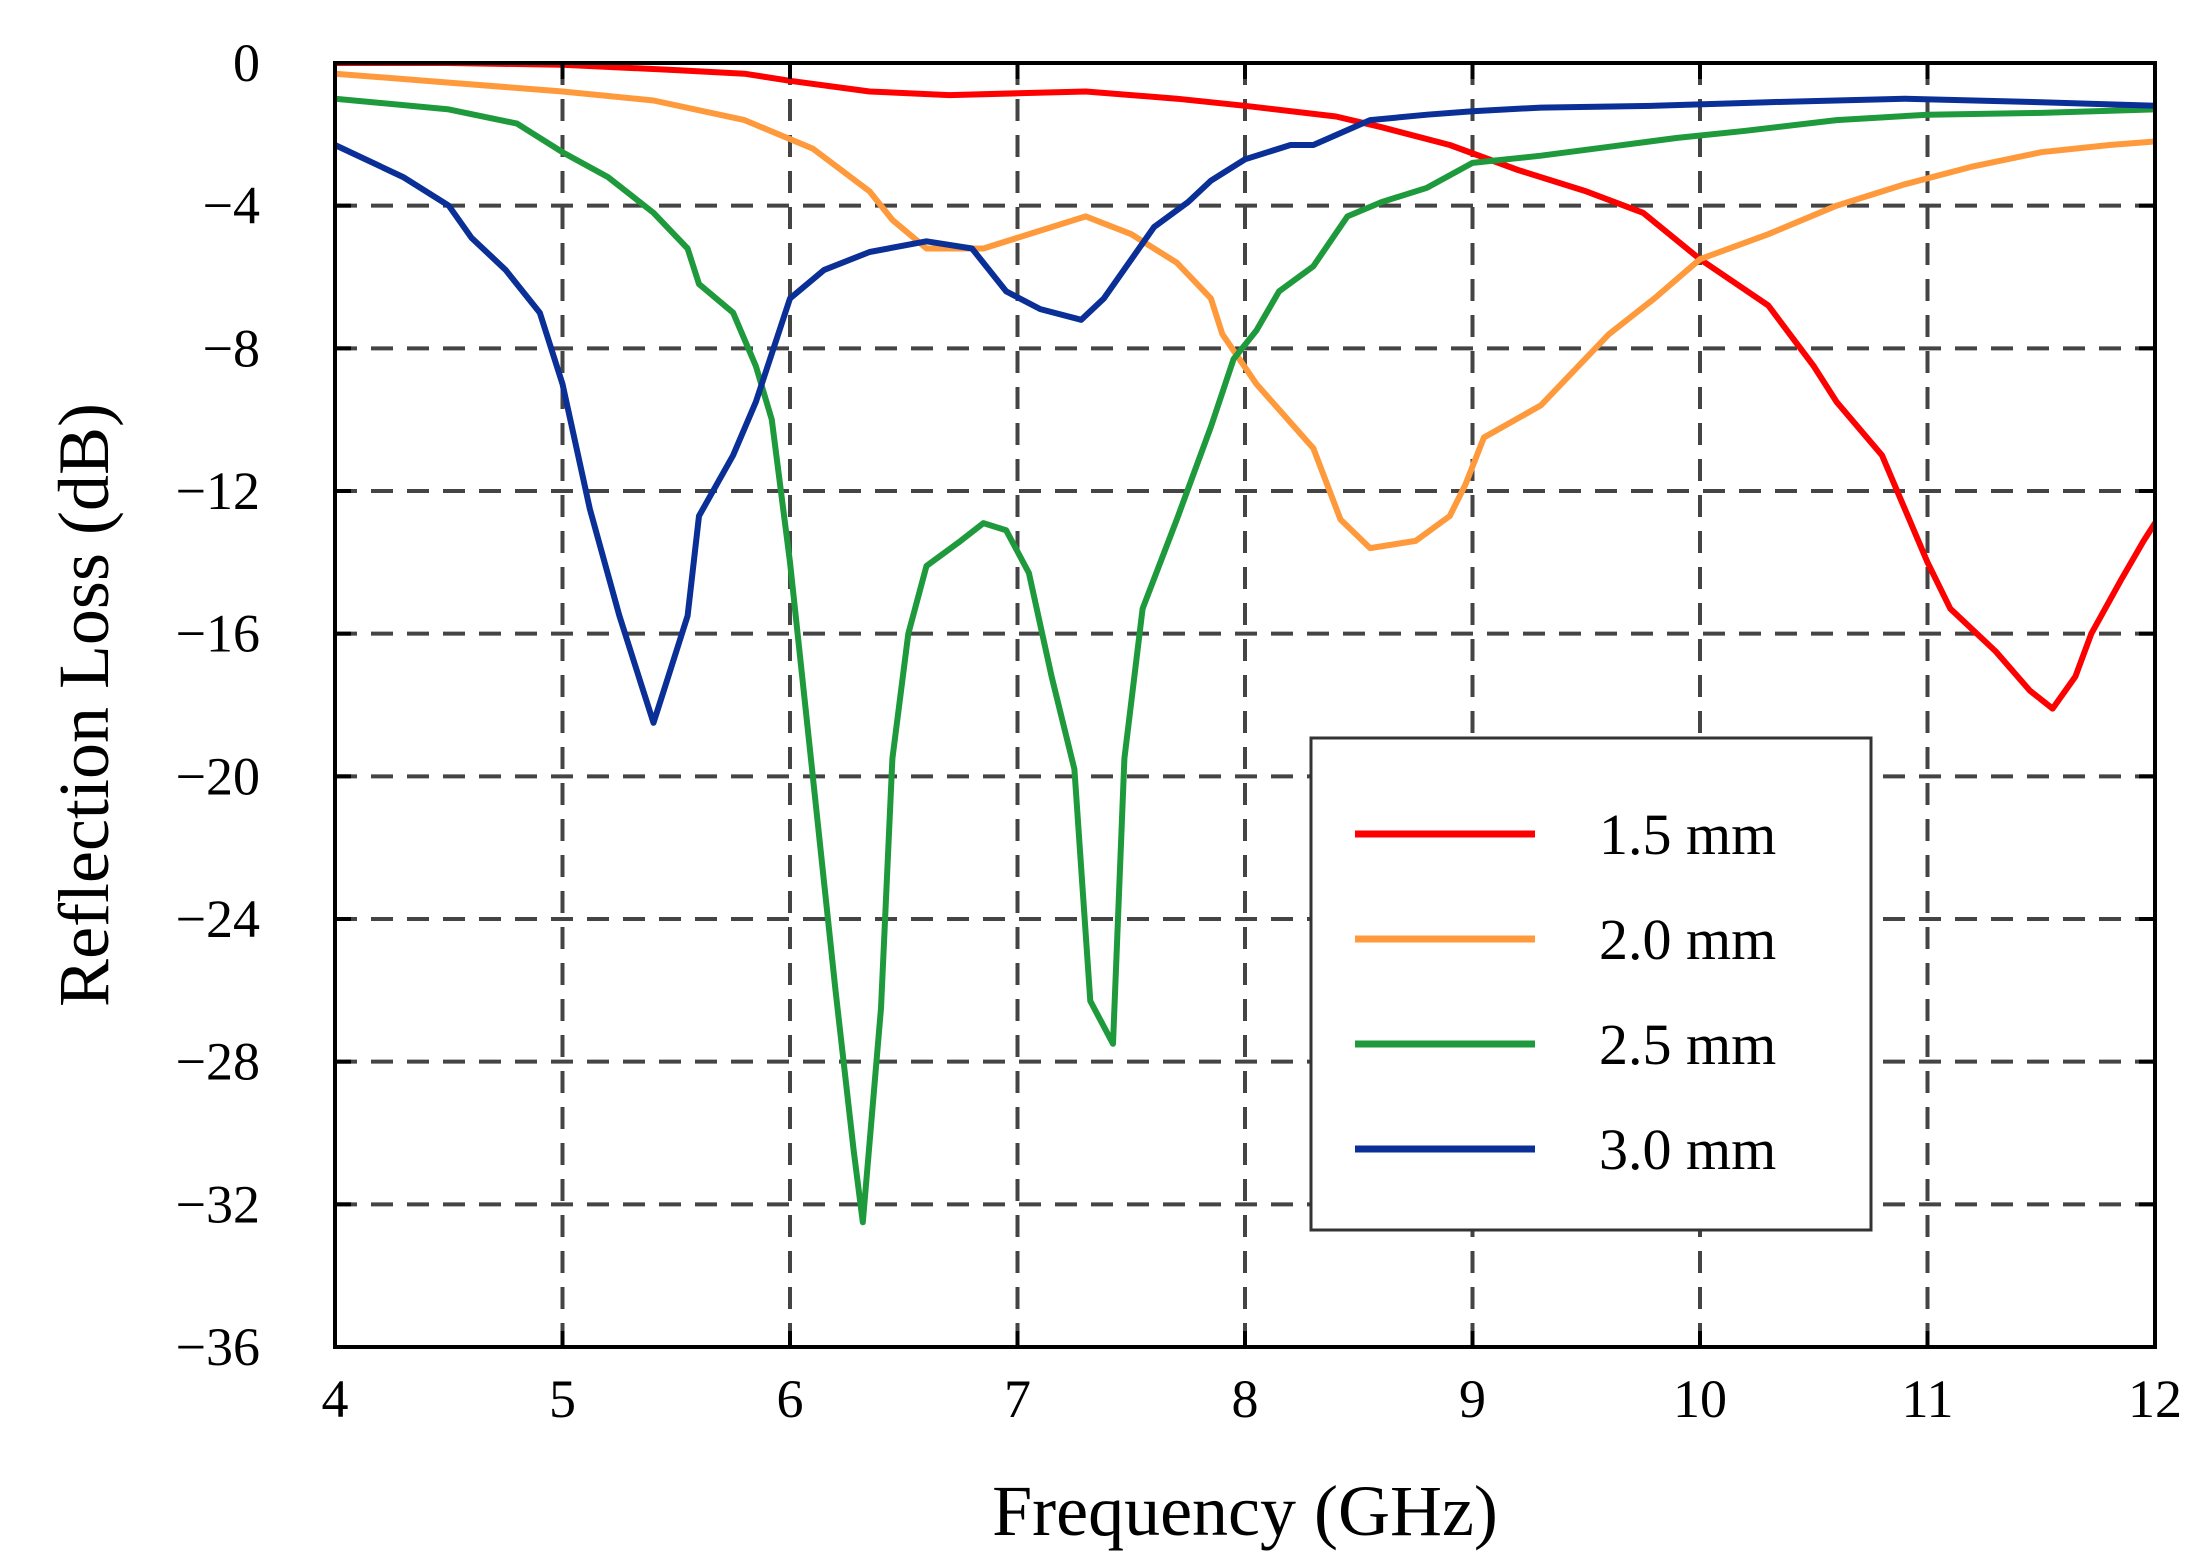 The height and width of the screenshot is (1560, 2187). What do you see at coordinates (1700, 1399) in the screenshot?
I see `x-tick-label: 10` at bounding box center [1700, 1399].